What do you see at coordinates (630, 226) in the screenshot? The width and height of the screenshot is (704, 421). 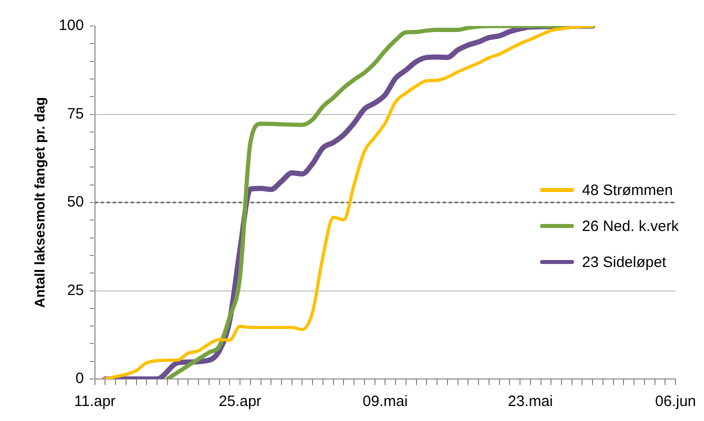 I see `legend-label: 26 Ned. k.verk` at bounding box center [630, 226].